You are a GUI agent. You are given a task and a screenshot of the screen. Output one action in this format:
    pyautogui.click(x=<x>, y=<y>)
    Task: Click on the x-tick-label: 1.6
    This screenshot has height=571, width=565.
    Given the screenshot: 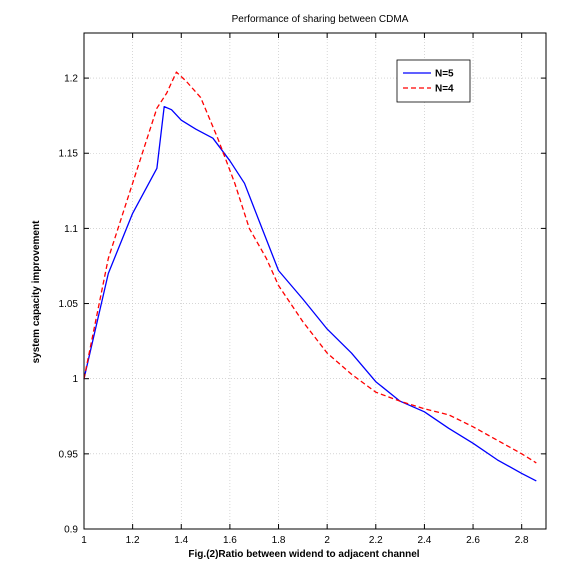 What is the action you would take?
    pyautogui.click(x=230, y=540)
    